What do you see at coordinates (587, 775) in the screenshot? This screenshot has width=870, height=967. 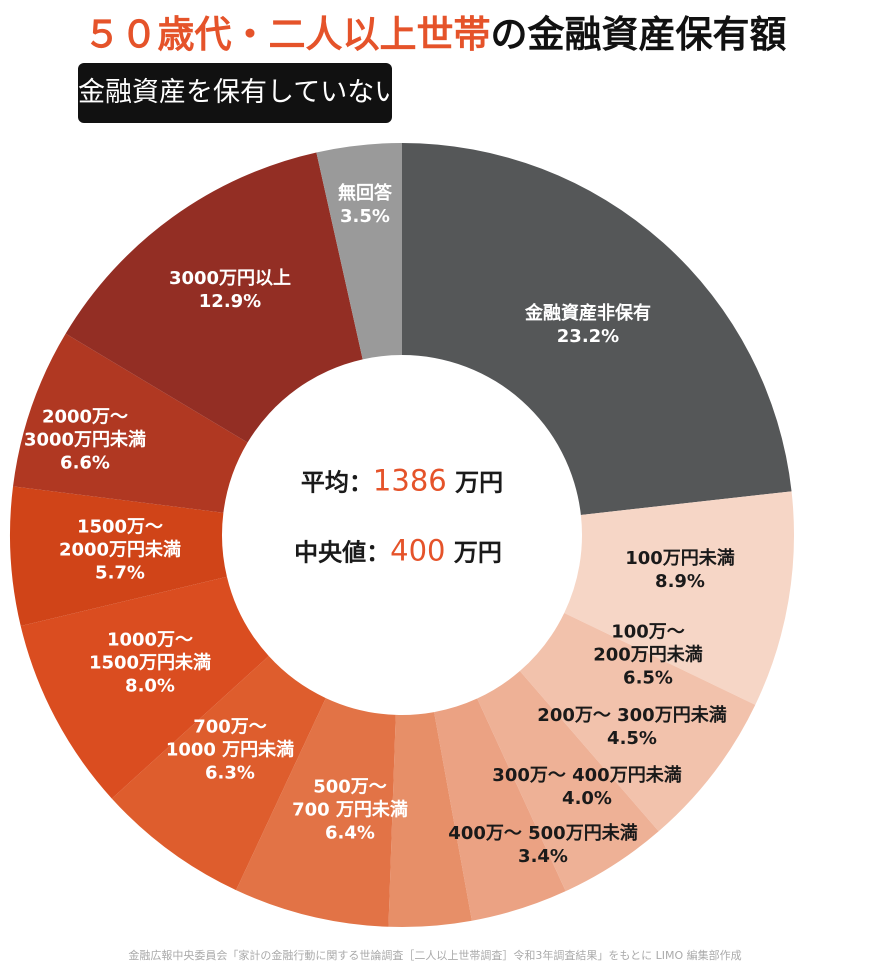 I see `slice-label-name: 300万～ 400万円未満` at bounding box center [587, 775].